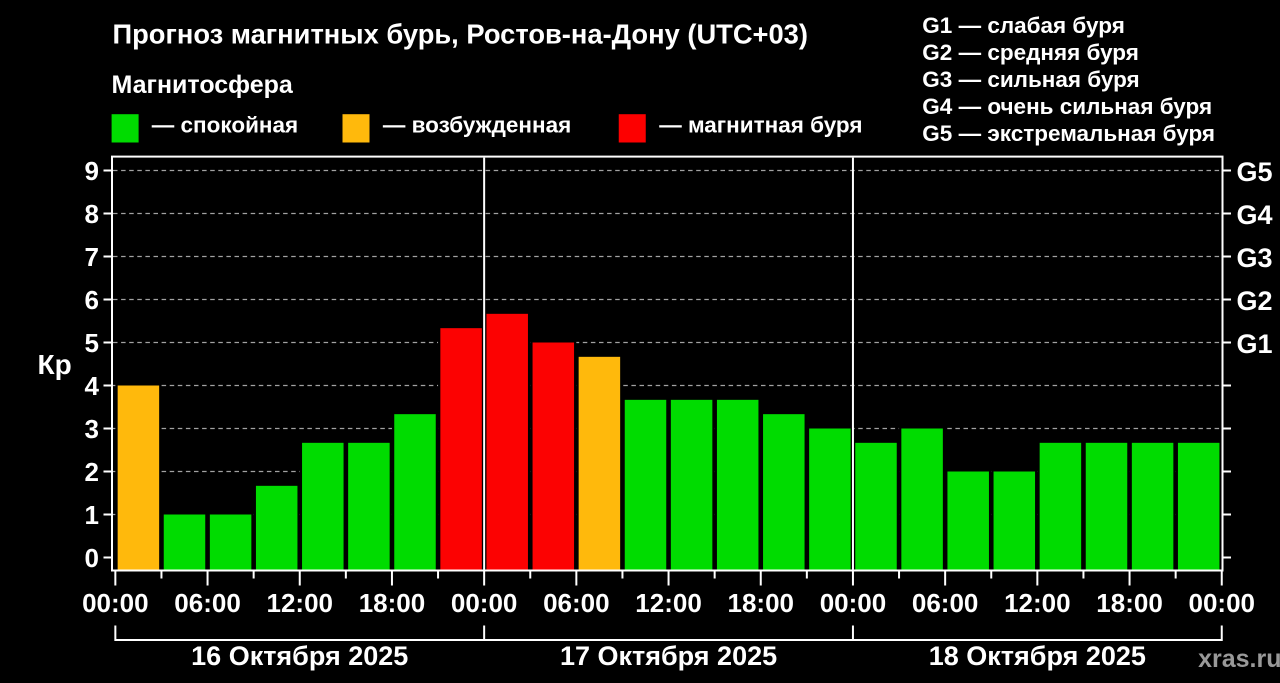 The image size is (1280, 683). Describe the element at coordinates (760, 125) in the screenshot. I see `svg-text: — магнитная буря` at that location.